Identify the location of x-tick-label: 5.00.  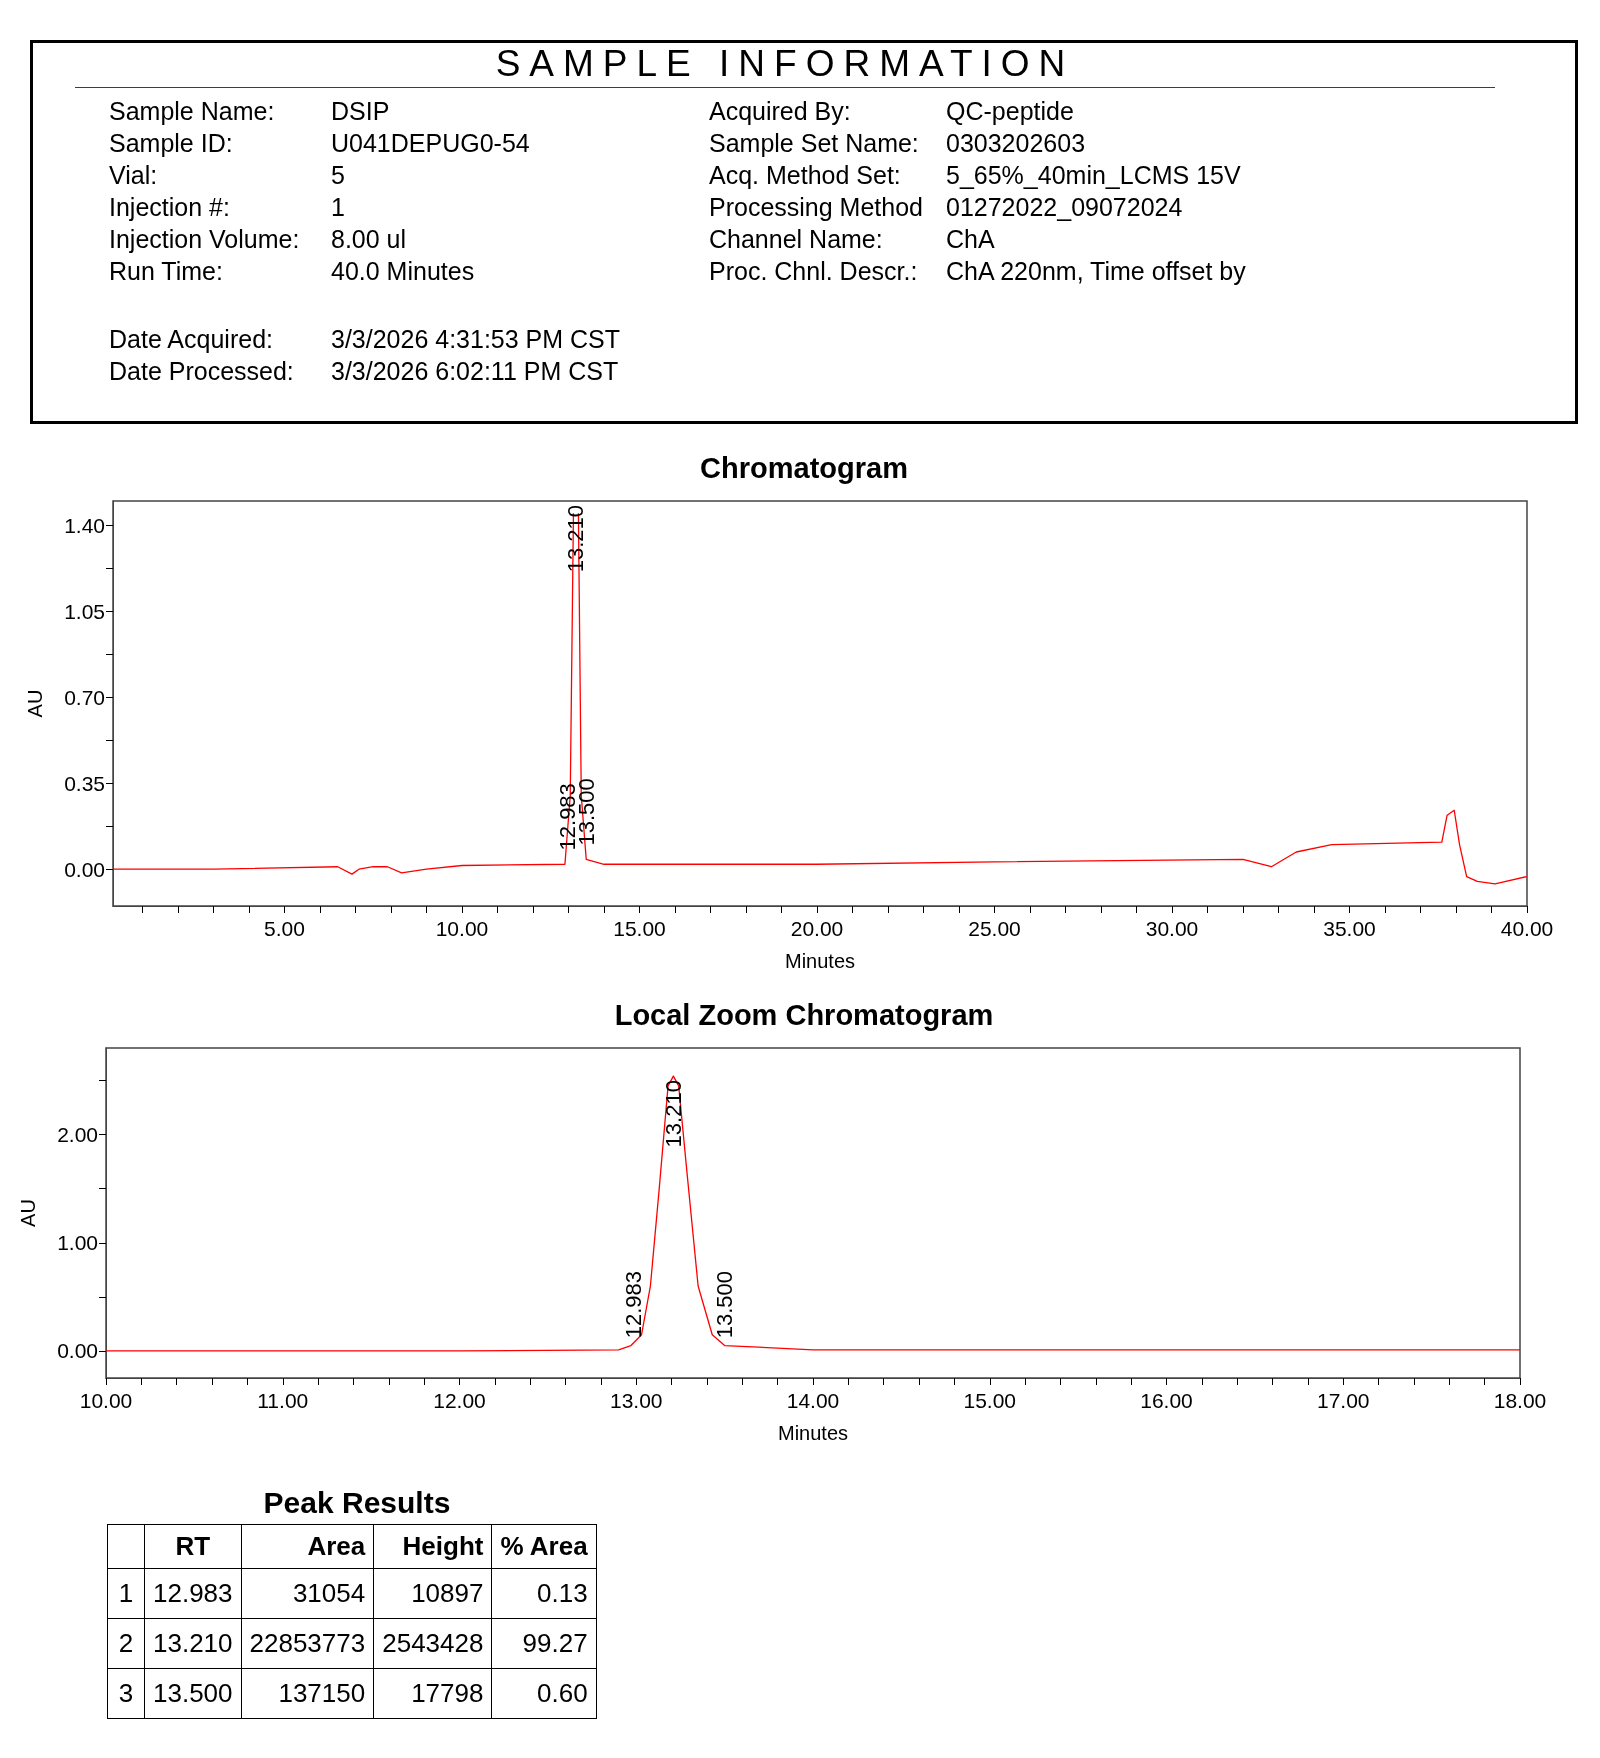
(284, 928).